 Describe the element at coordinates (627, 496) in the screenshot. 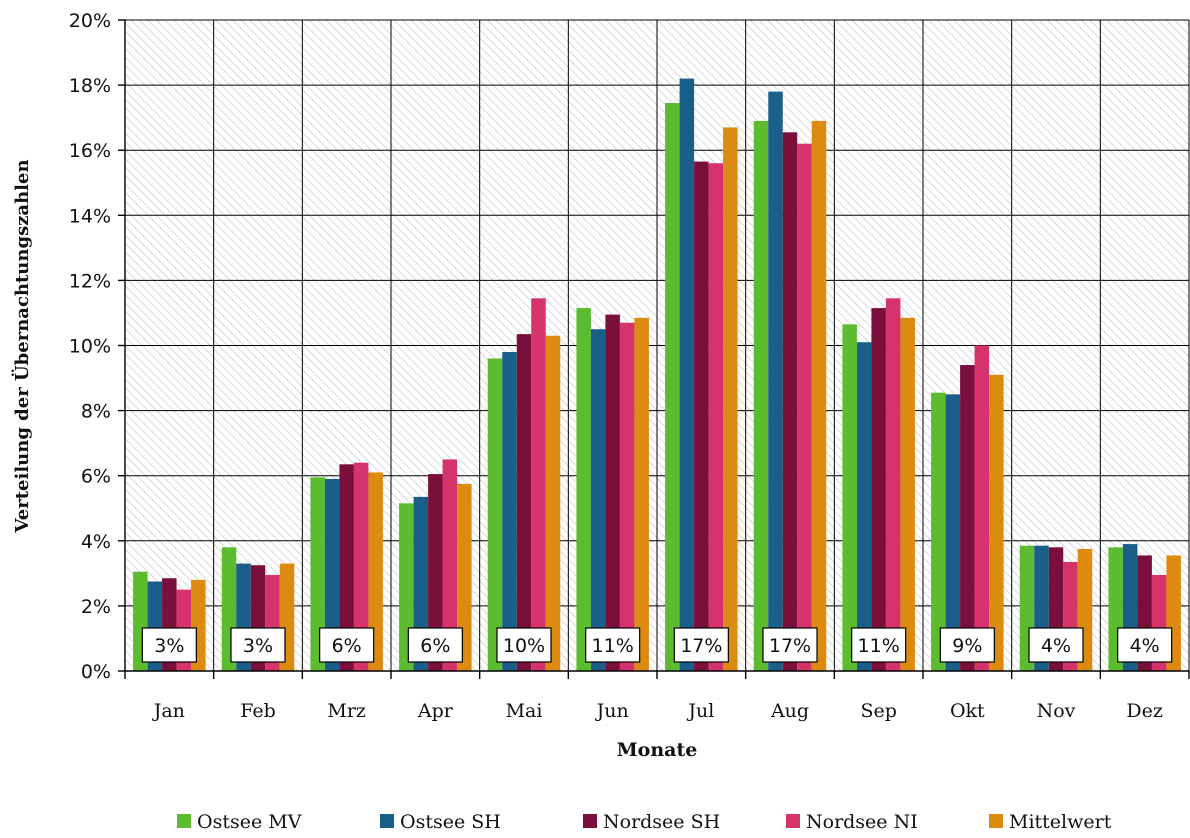

I see `bar-nordsee-ni-jun` at that location.